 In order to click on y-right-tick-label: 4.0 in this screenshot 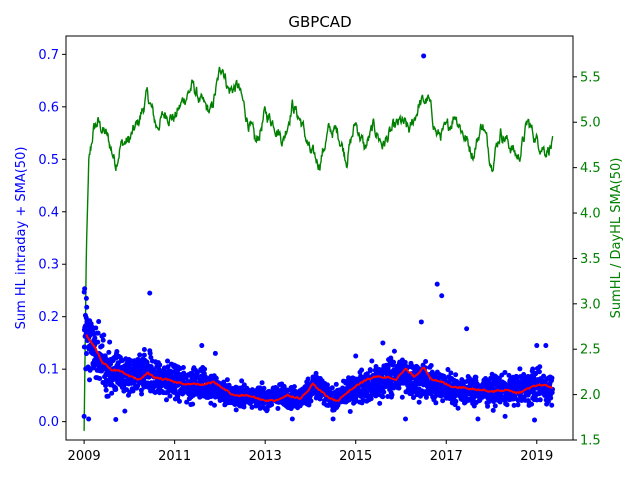, I will do `click(590, 214)`.